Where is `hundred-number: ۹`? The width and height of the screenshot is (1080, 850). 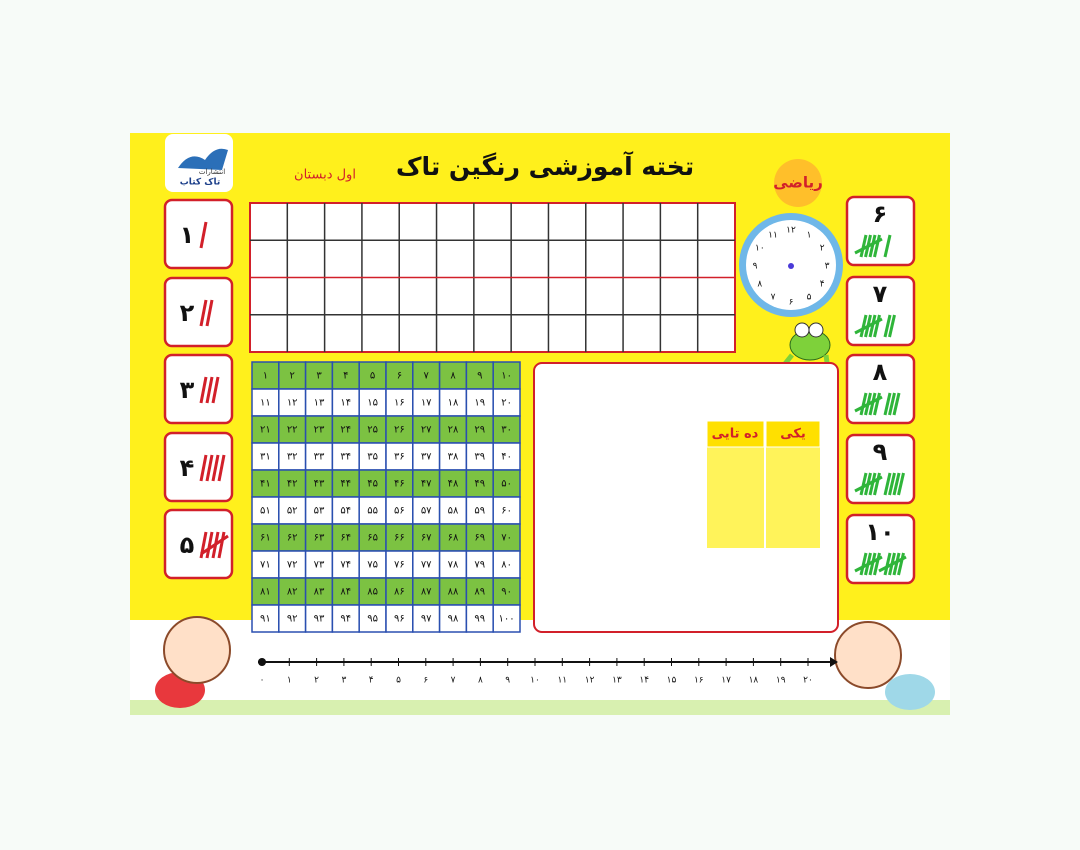
hundred-number: ۹ is located at coordinates (479, 376).